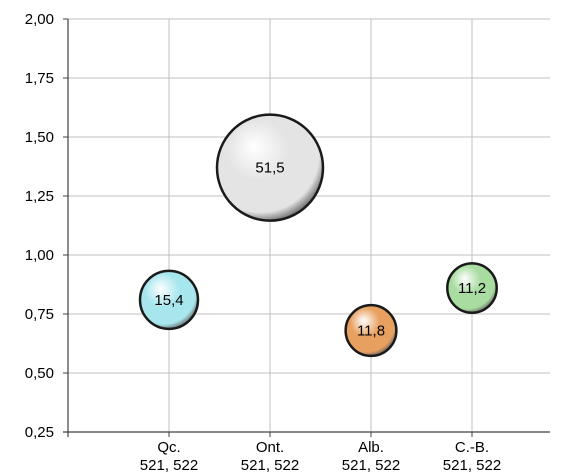  I want to click on x-tick-label-qc: Qc., so click(168, 447).